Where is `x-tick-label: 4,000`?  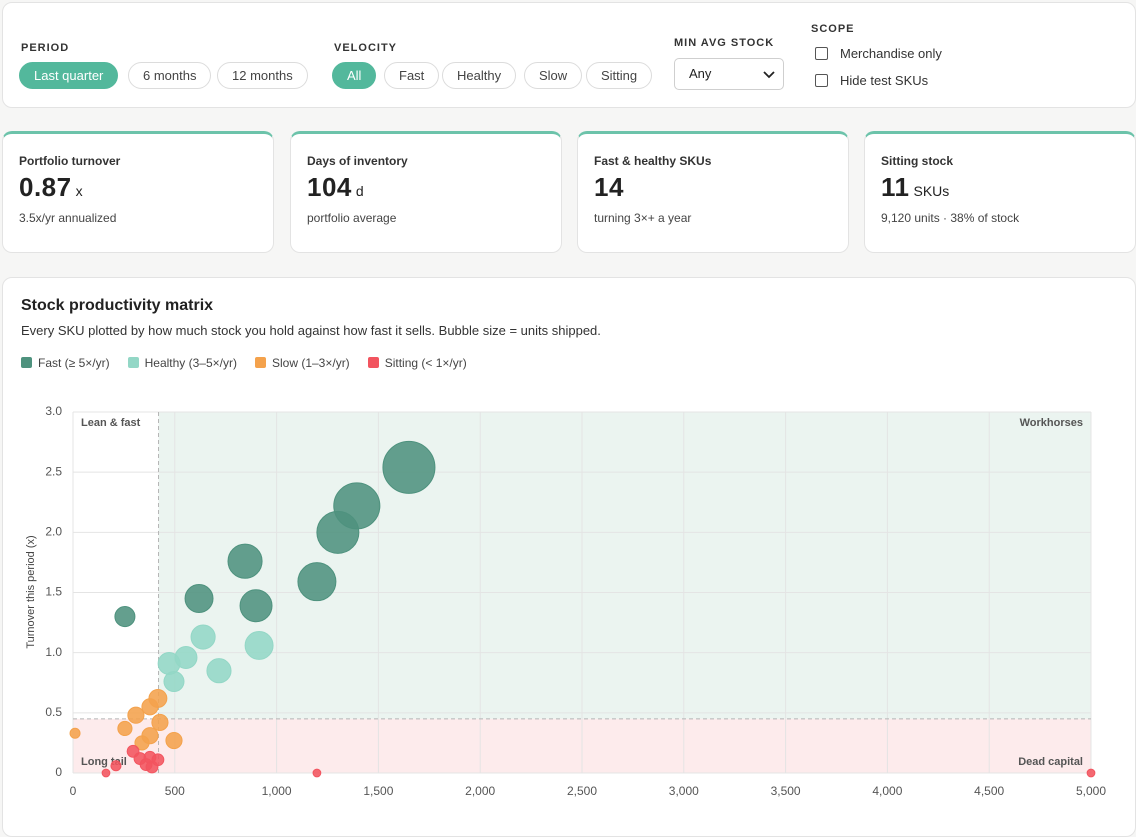 x-tick-label: 4,000 is located at coordinates (887, 791).